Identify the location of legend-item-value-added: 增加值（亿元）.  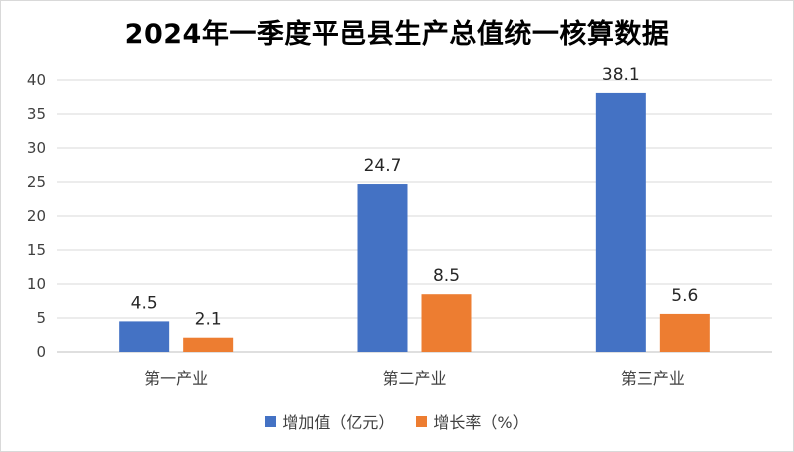
(329, 421).